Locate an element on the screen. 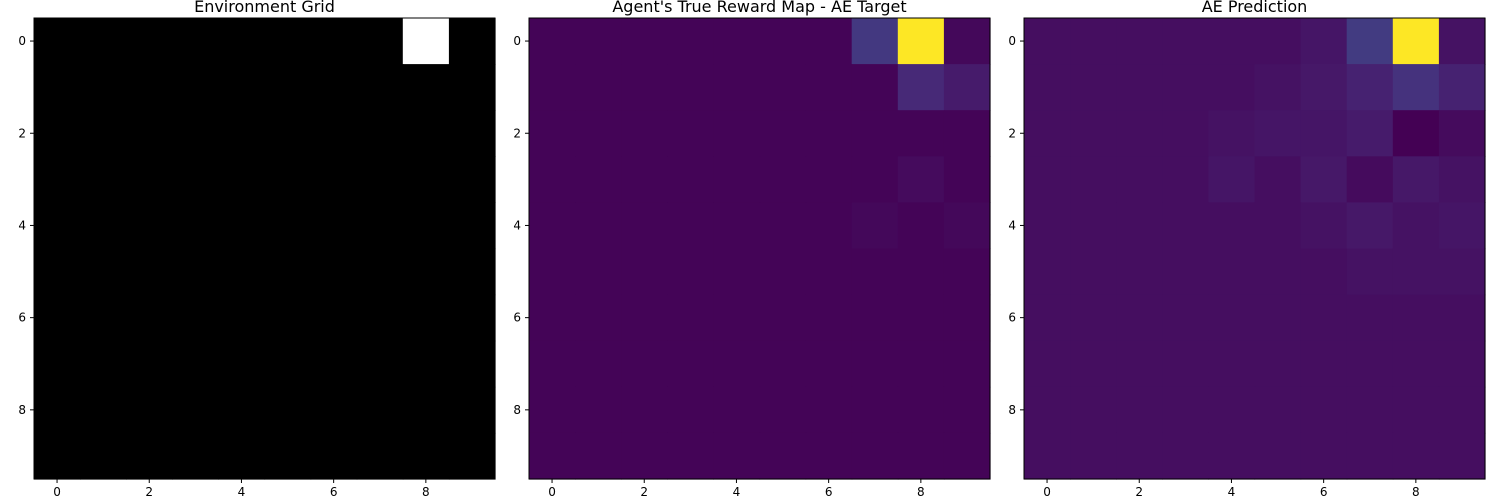  heatmap-cell-r3-c4 is located at coordinates (1232, 179).